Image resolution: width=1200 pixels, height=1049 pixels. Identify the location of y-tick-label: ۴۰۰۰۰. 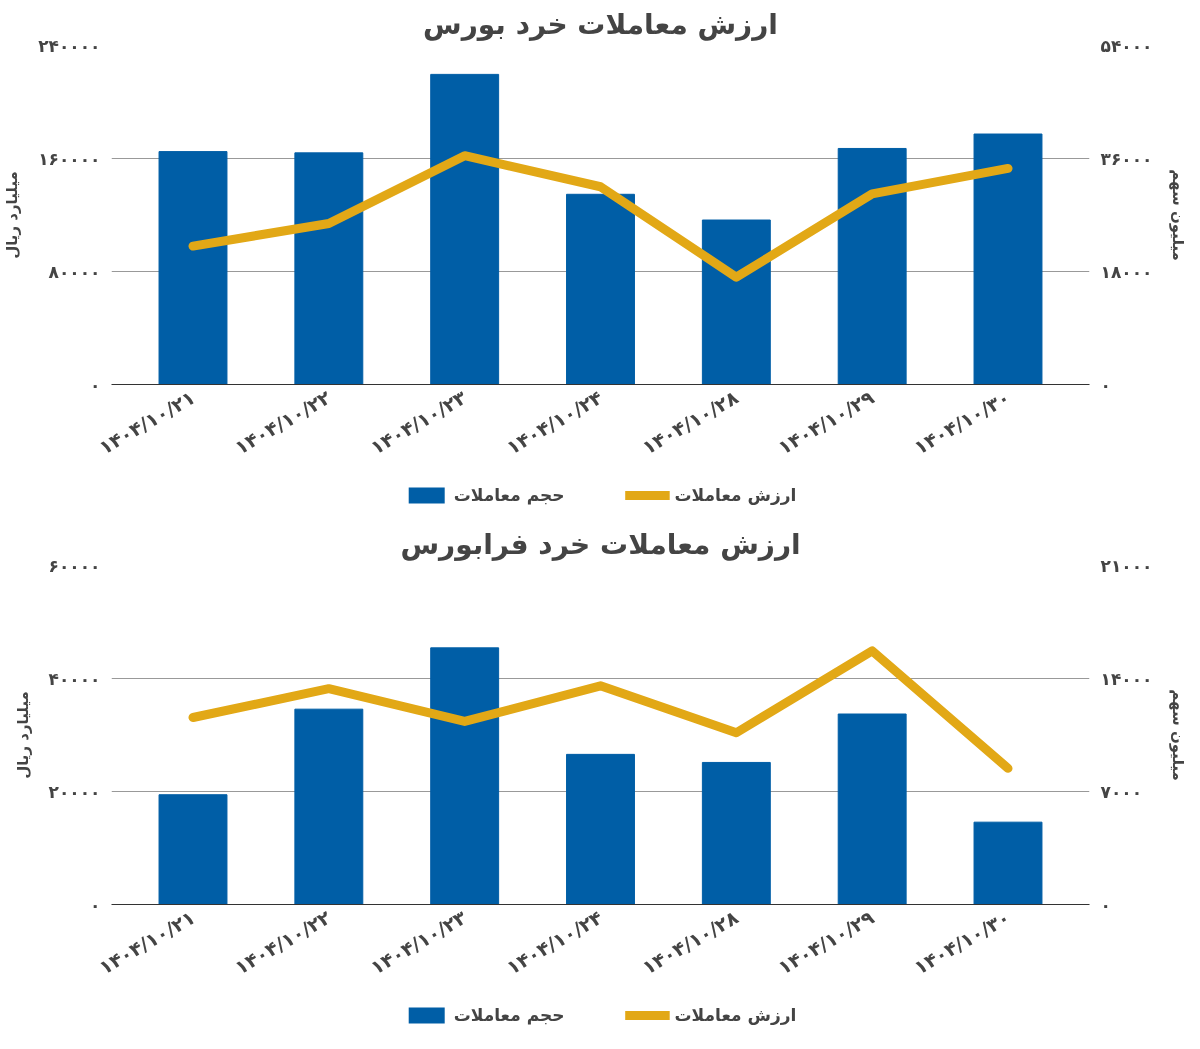
(74, 678).